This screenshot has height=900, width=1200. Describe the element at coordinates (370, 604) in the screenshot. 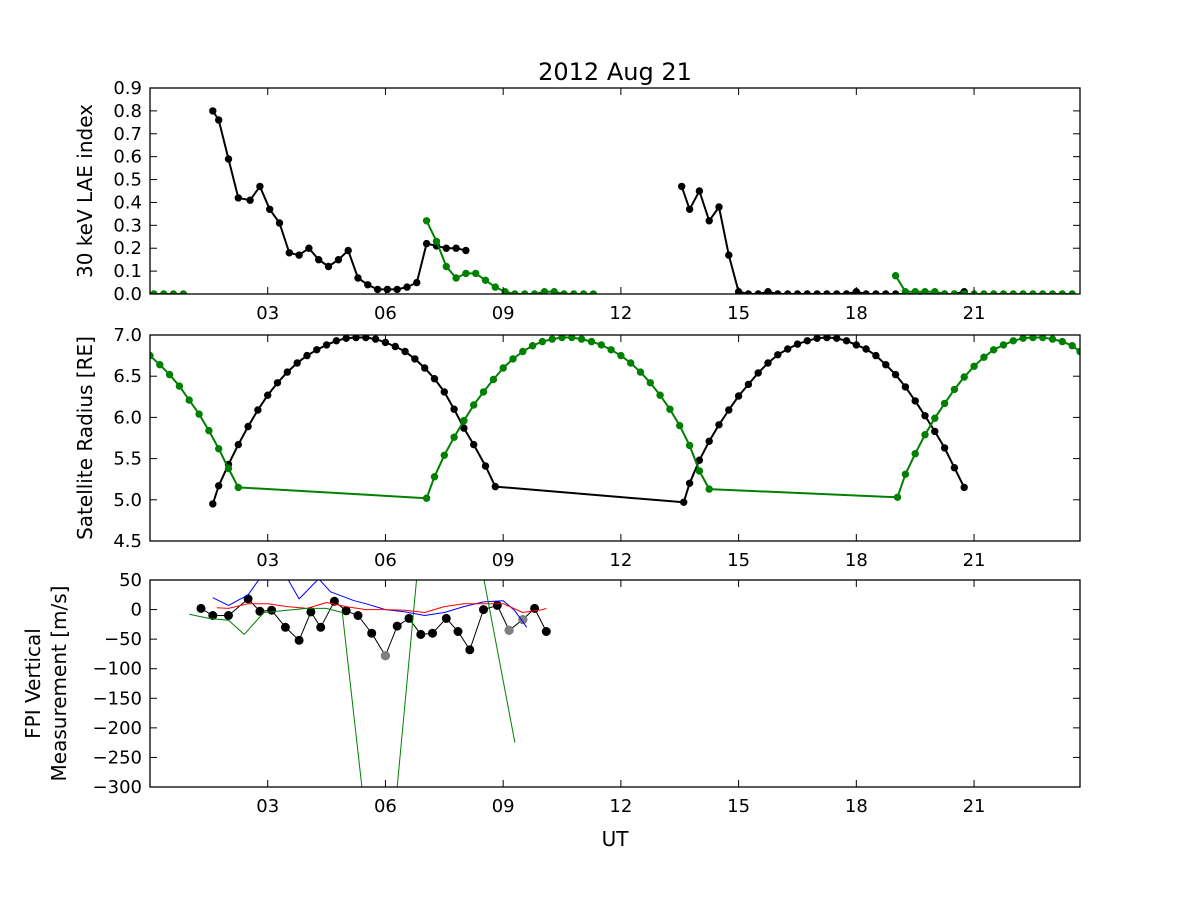

I see `series-blue-line` at that location.